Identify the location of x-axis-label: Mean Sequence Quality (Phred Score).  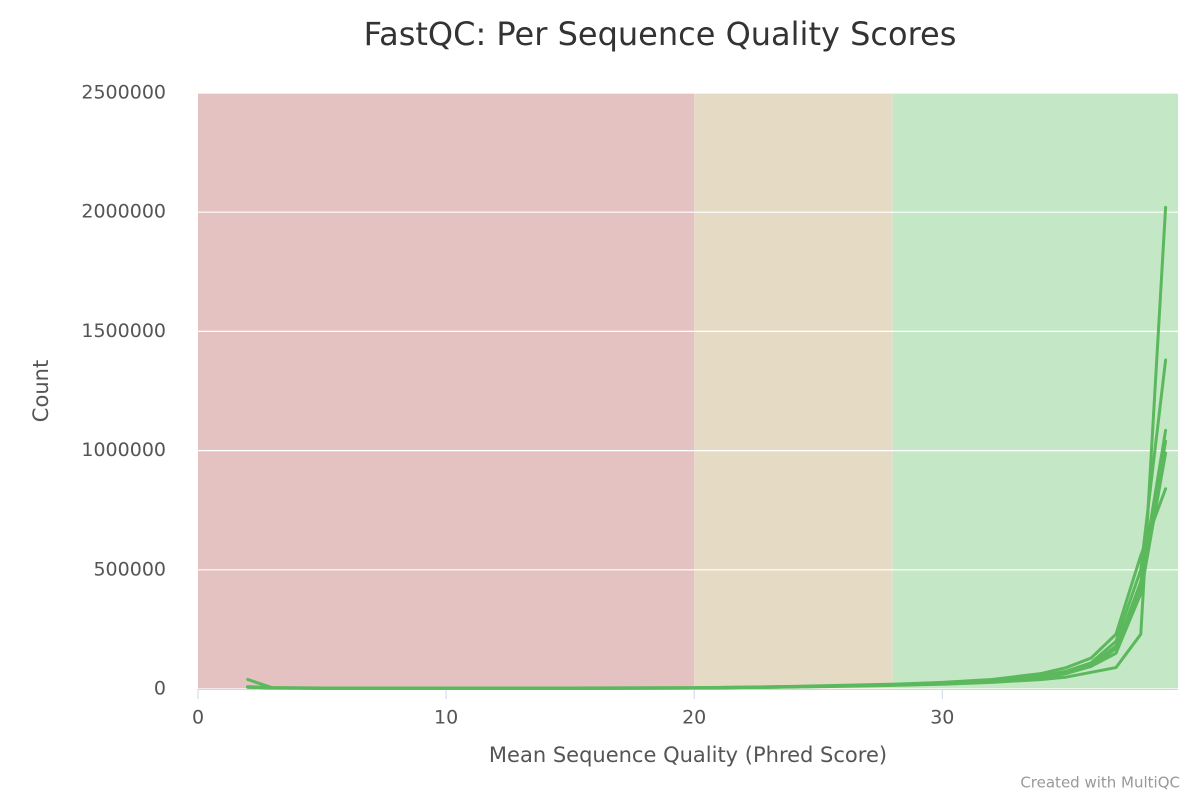
(688, 755).